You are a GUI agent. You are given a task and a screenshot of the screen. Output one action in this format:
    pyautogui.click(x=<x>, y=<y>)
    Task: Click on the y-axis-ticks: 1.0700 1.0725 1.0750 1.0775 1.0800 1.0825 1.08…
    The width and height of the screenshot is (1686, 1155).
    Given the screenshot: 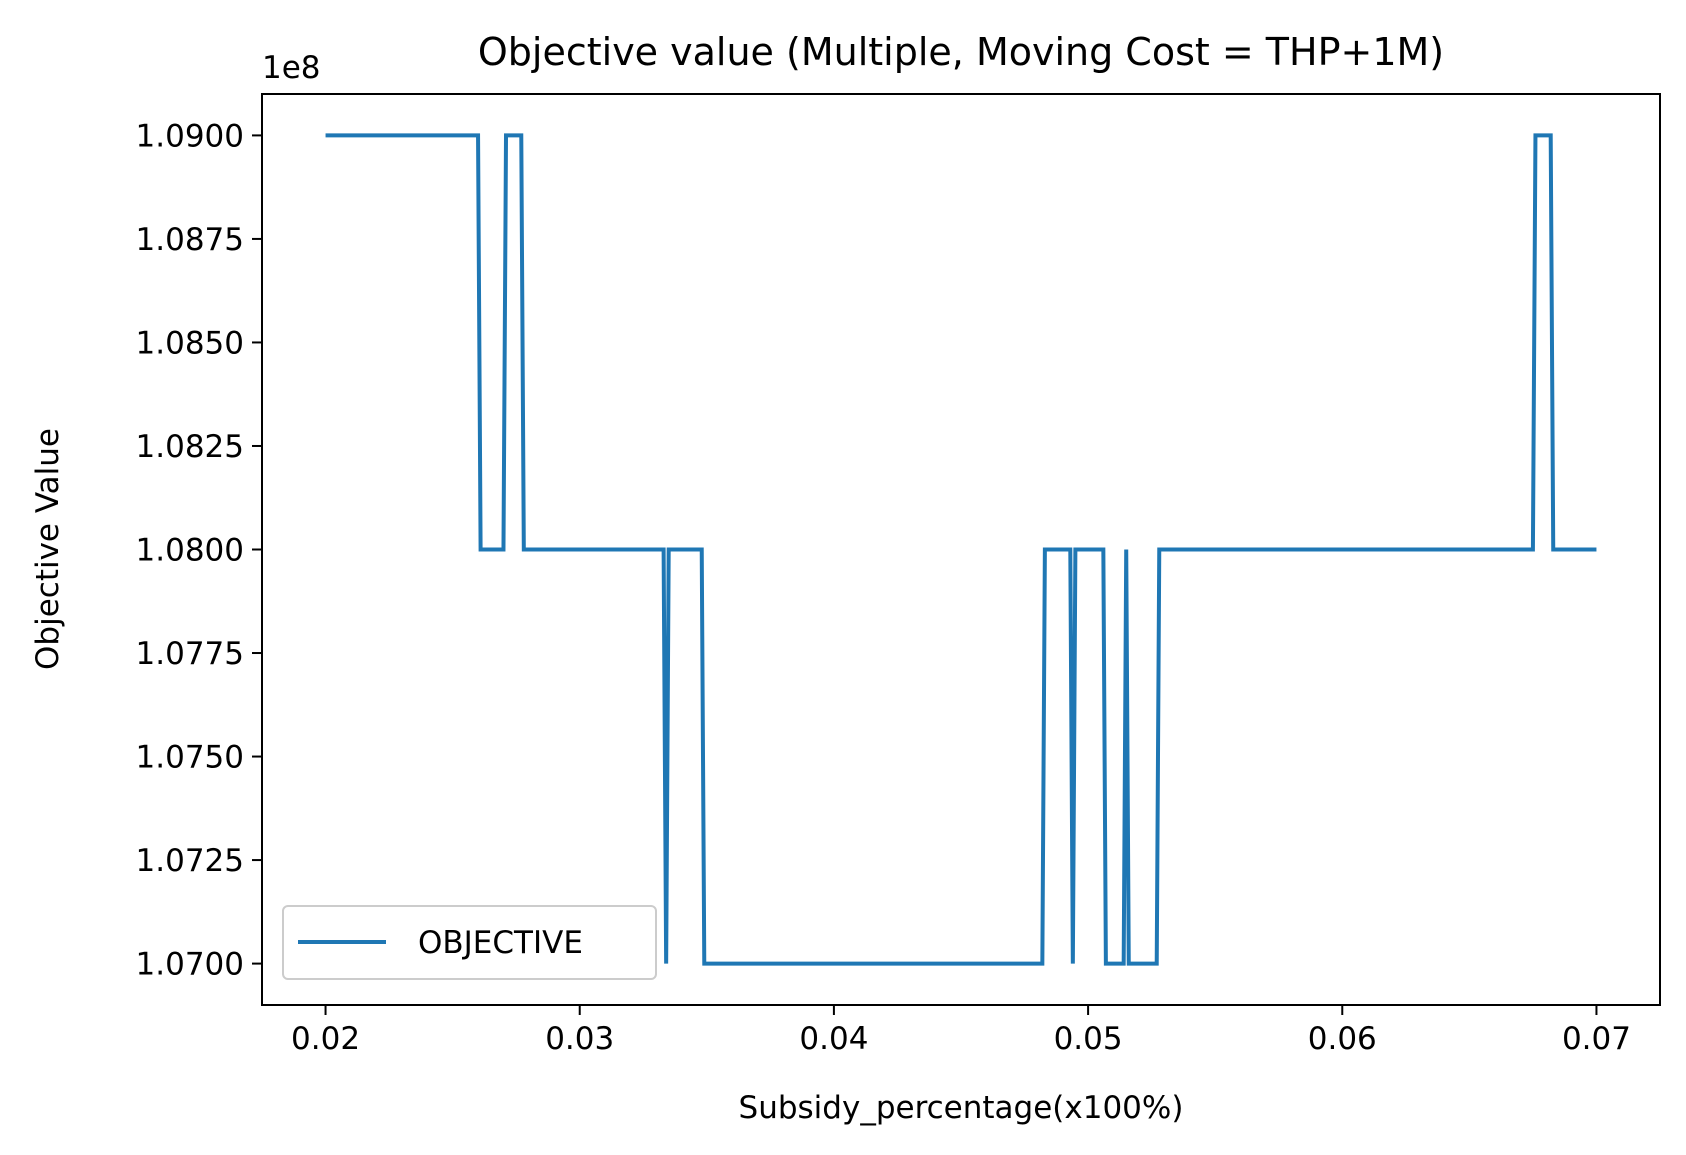 What is the action you would take?
    pyautogui.click(x=199, y=550)
    